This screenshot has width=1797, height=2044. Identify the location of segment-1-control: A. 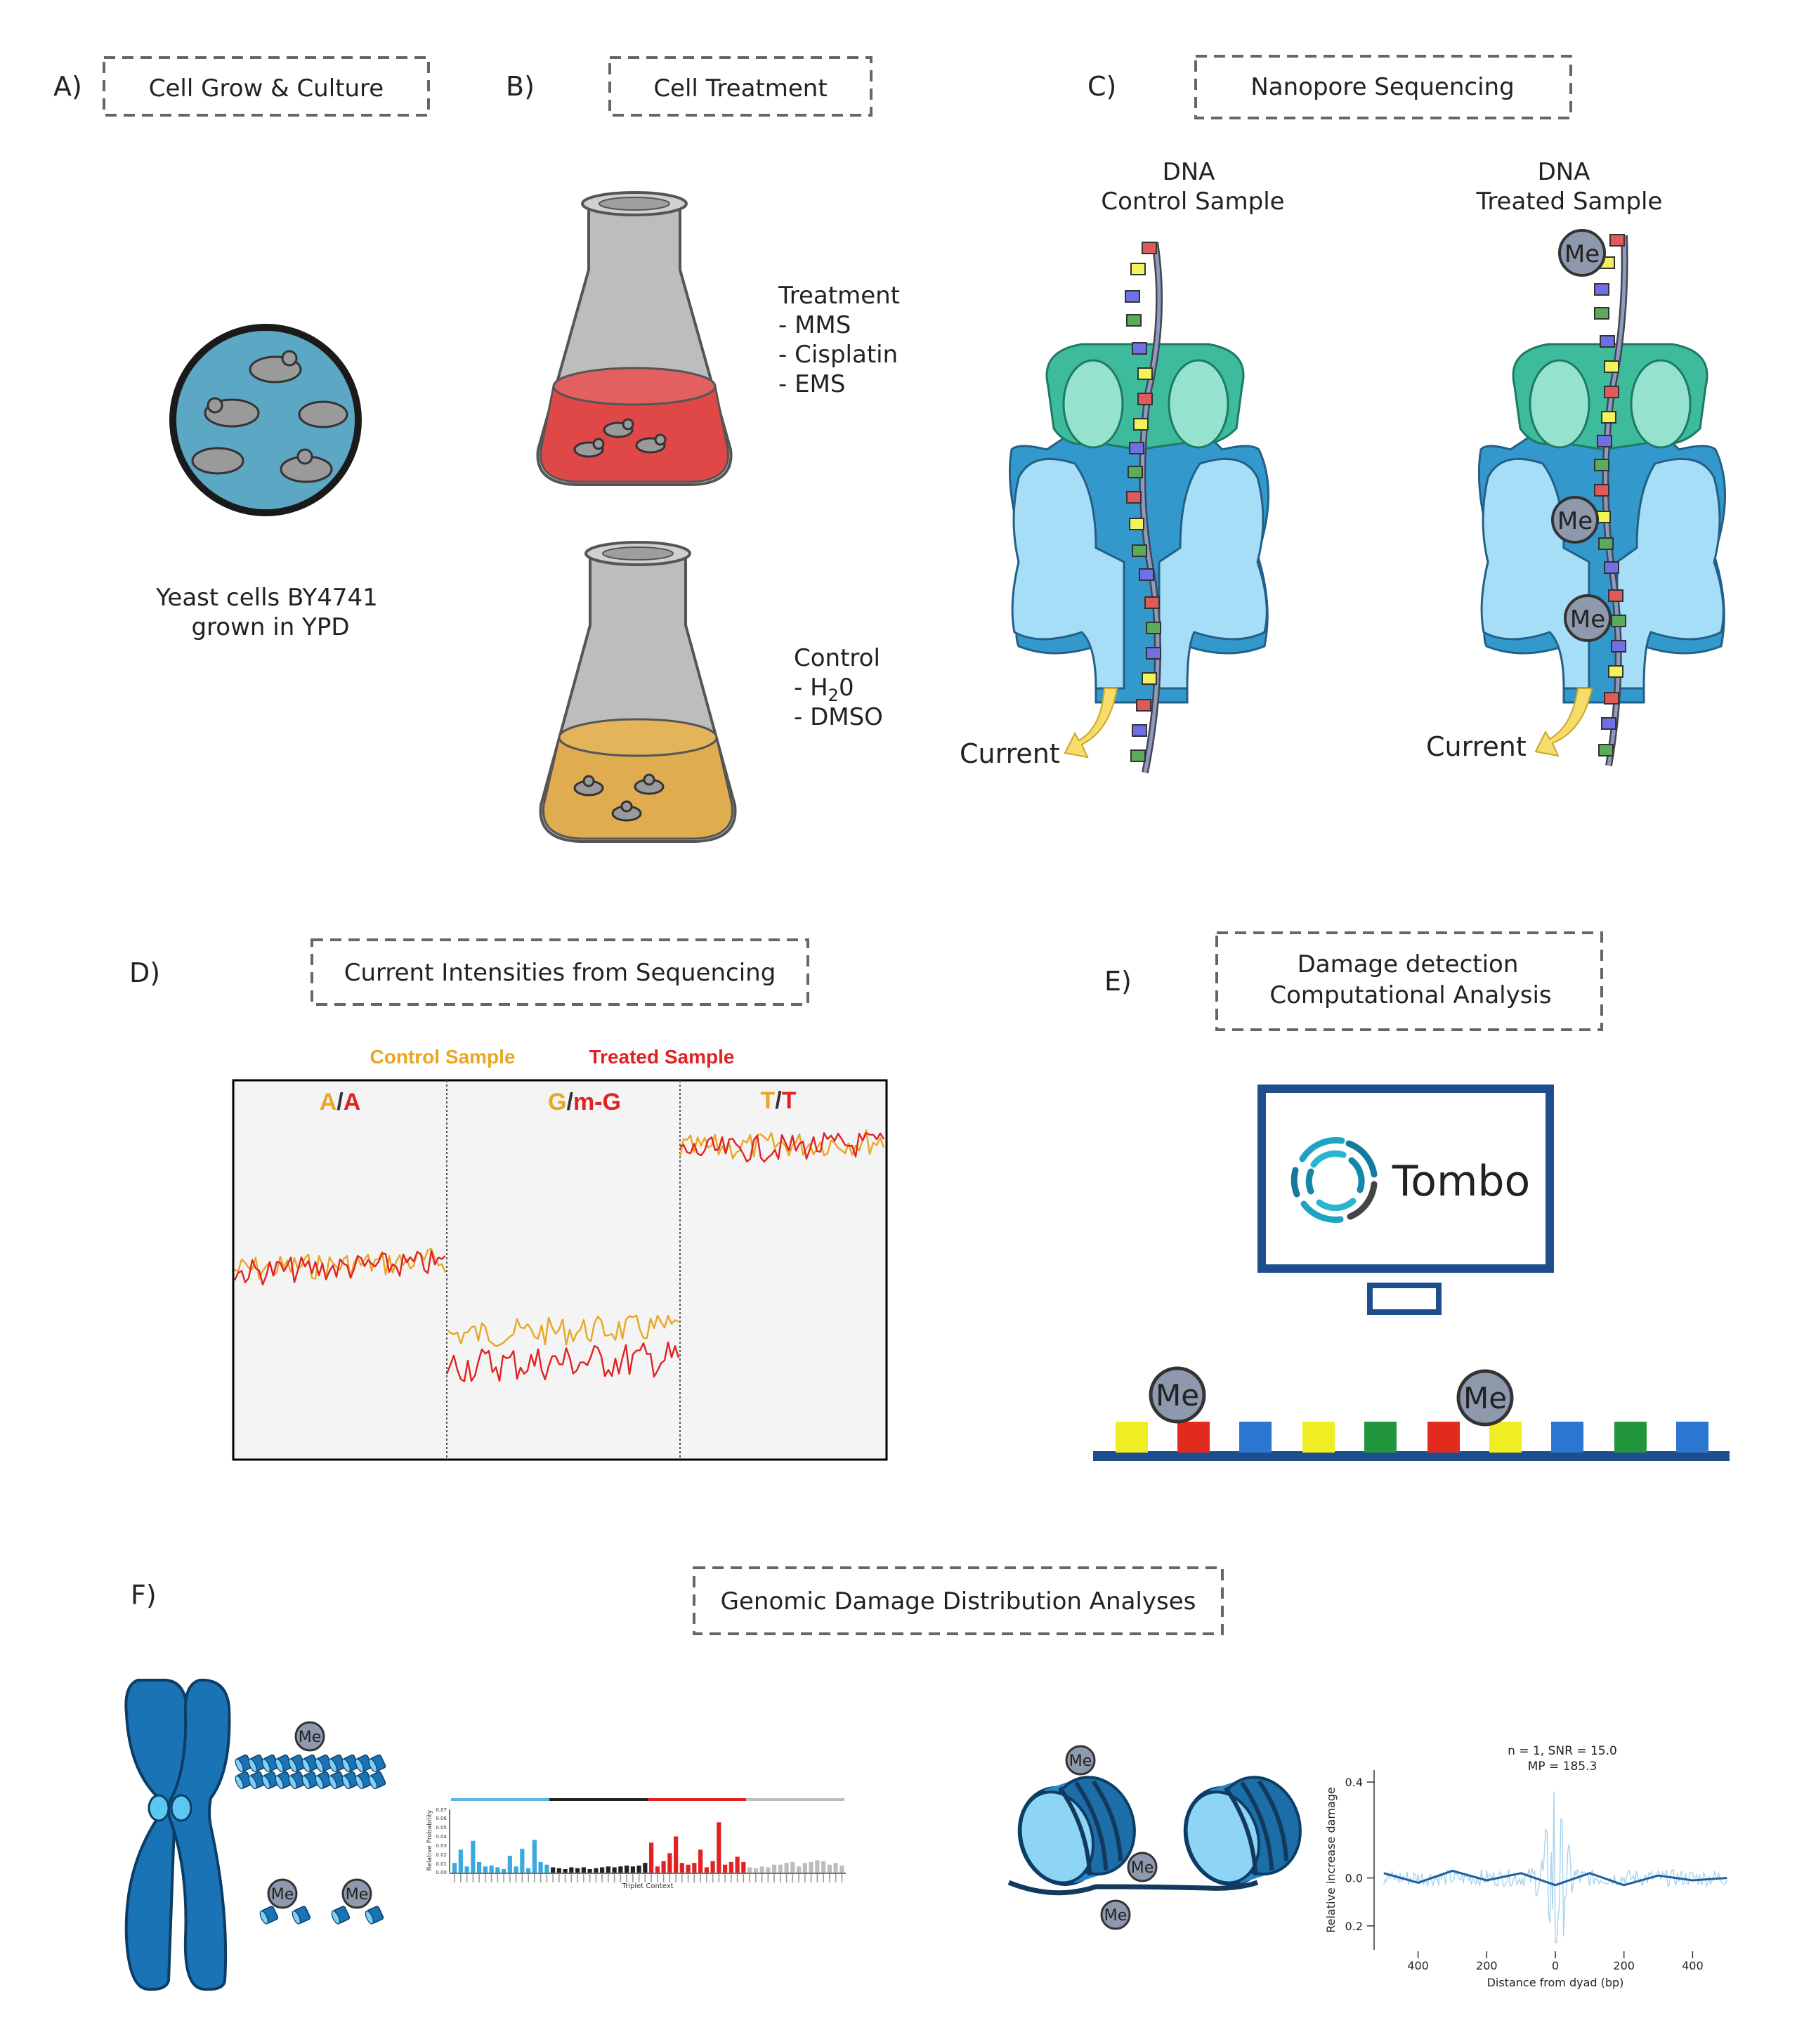
(328, 1102).